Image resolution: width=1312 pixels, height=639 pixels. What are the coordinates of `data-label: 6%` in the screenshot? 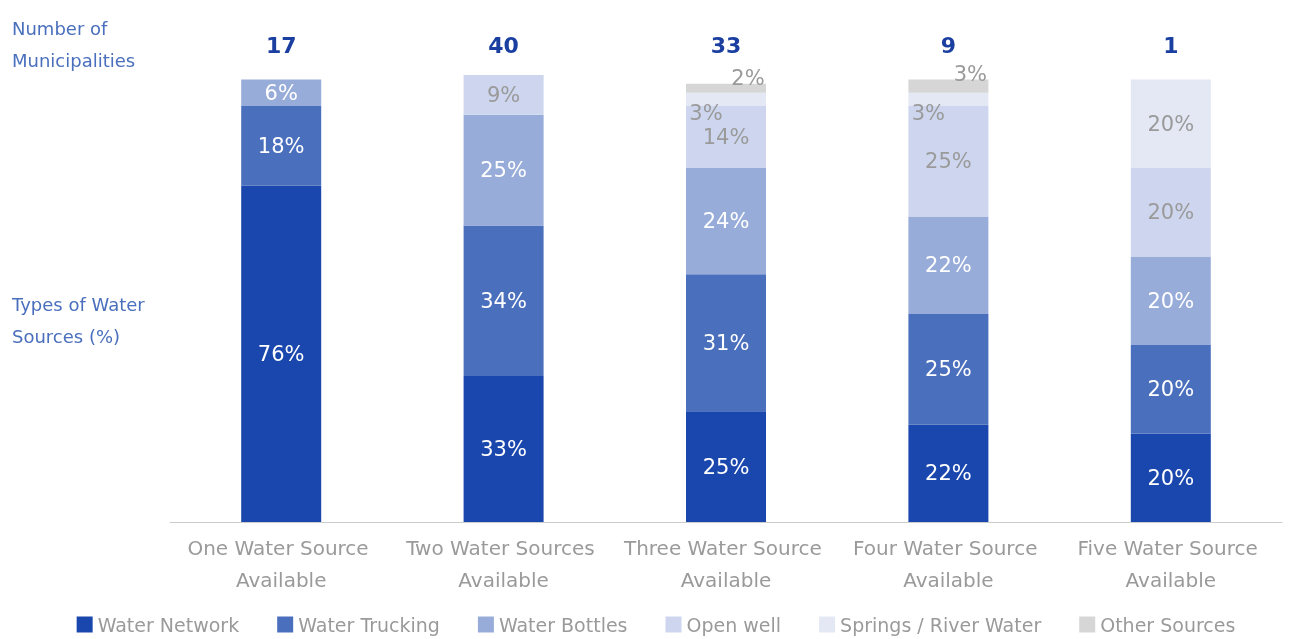 It's located at (281, 92).